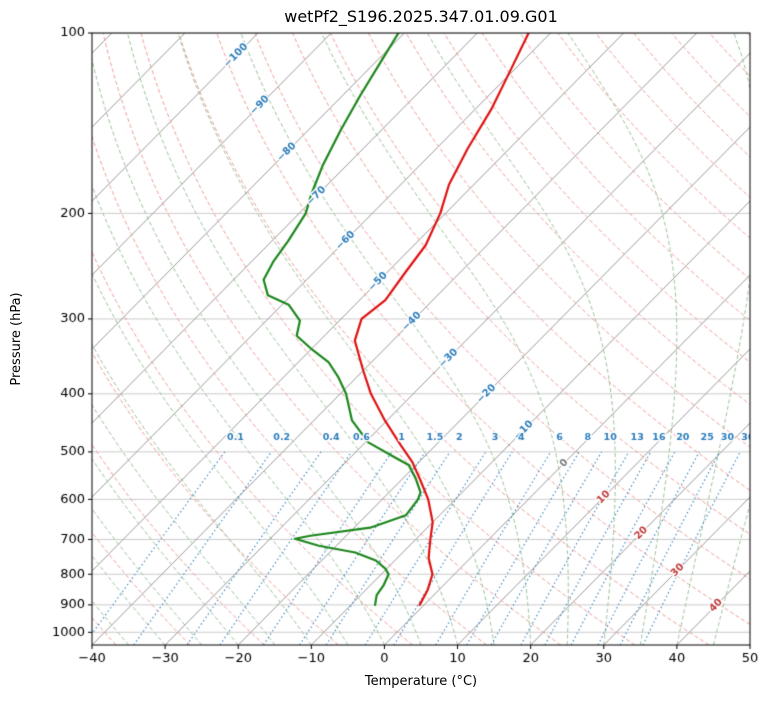 Image resolution: width=775 pixels, height=708 pixels. What do you see at coordinates (16, 339) in the screenshot?
I see `y-axis-label: Pressure (hPa)` at bounding box center [16, 339].